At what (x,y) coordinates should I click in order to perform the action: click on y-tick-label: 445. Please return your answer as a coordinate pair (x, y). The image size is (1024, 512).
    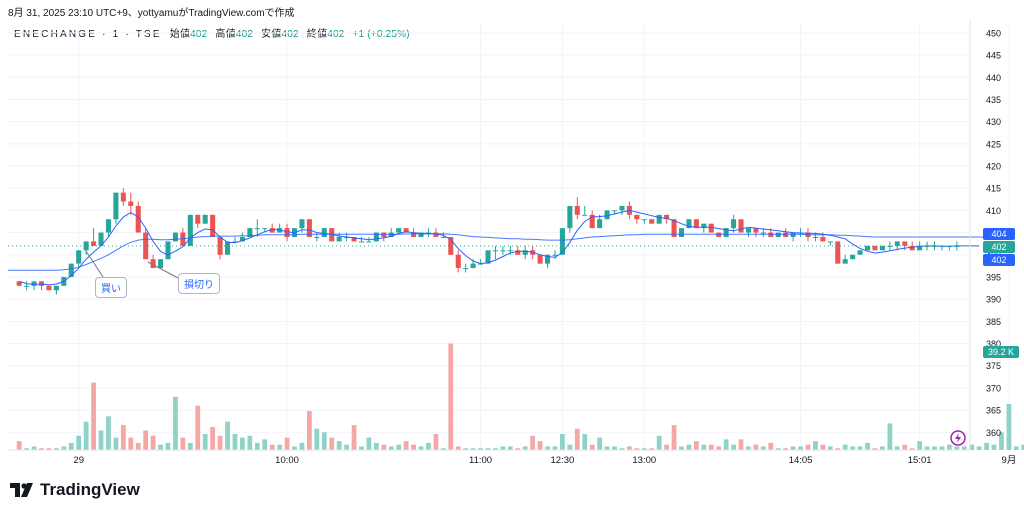
    Looking at the image, I should click on (993, 56).